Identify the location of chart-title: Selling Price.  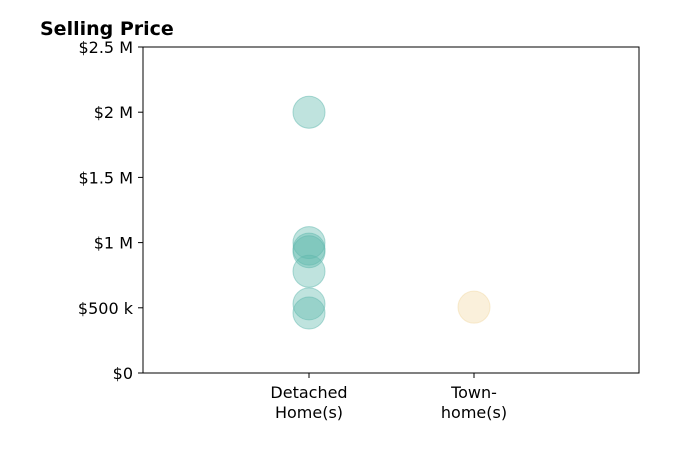
(107, 29).